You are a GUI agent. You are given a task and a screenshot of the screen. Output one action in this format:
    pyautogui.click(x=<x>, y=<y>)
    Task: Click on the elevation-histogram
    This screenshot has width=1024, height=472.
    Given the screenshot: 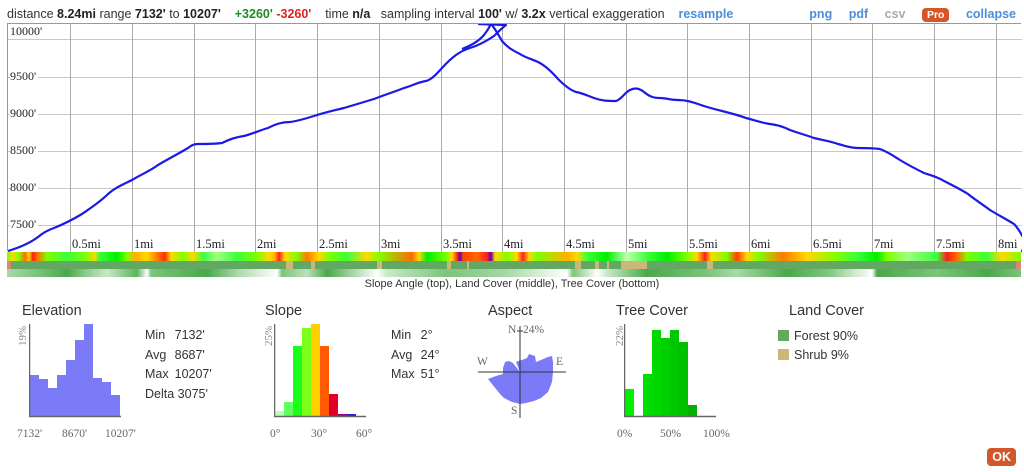 What is the action you would take?
    pyautogui.click(x=75, y=371)
    